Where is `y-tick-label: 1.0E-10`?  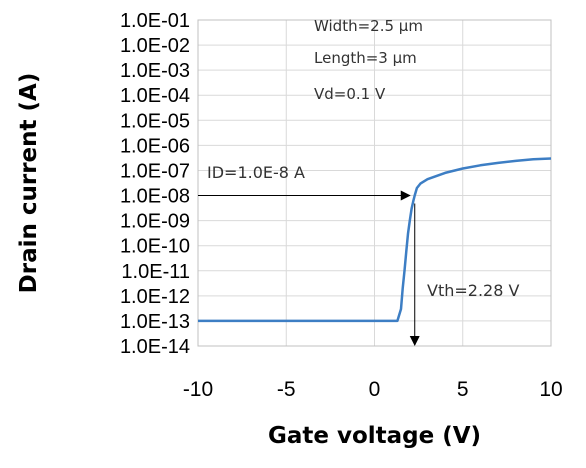
y-tick-label: 1.0E-10 is located at coordinates (155, 247).